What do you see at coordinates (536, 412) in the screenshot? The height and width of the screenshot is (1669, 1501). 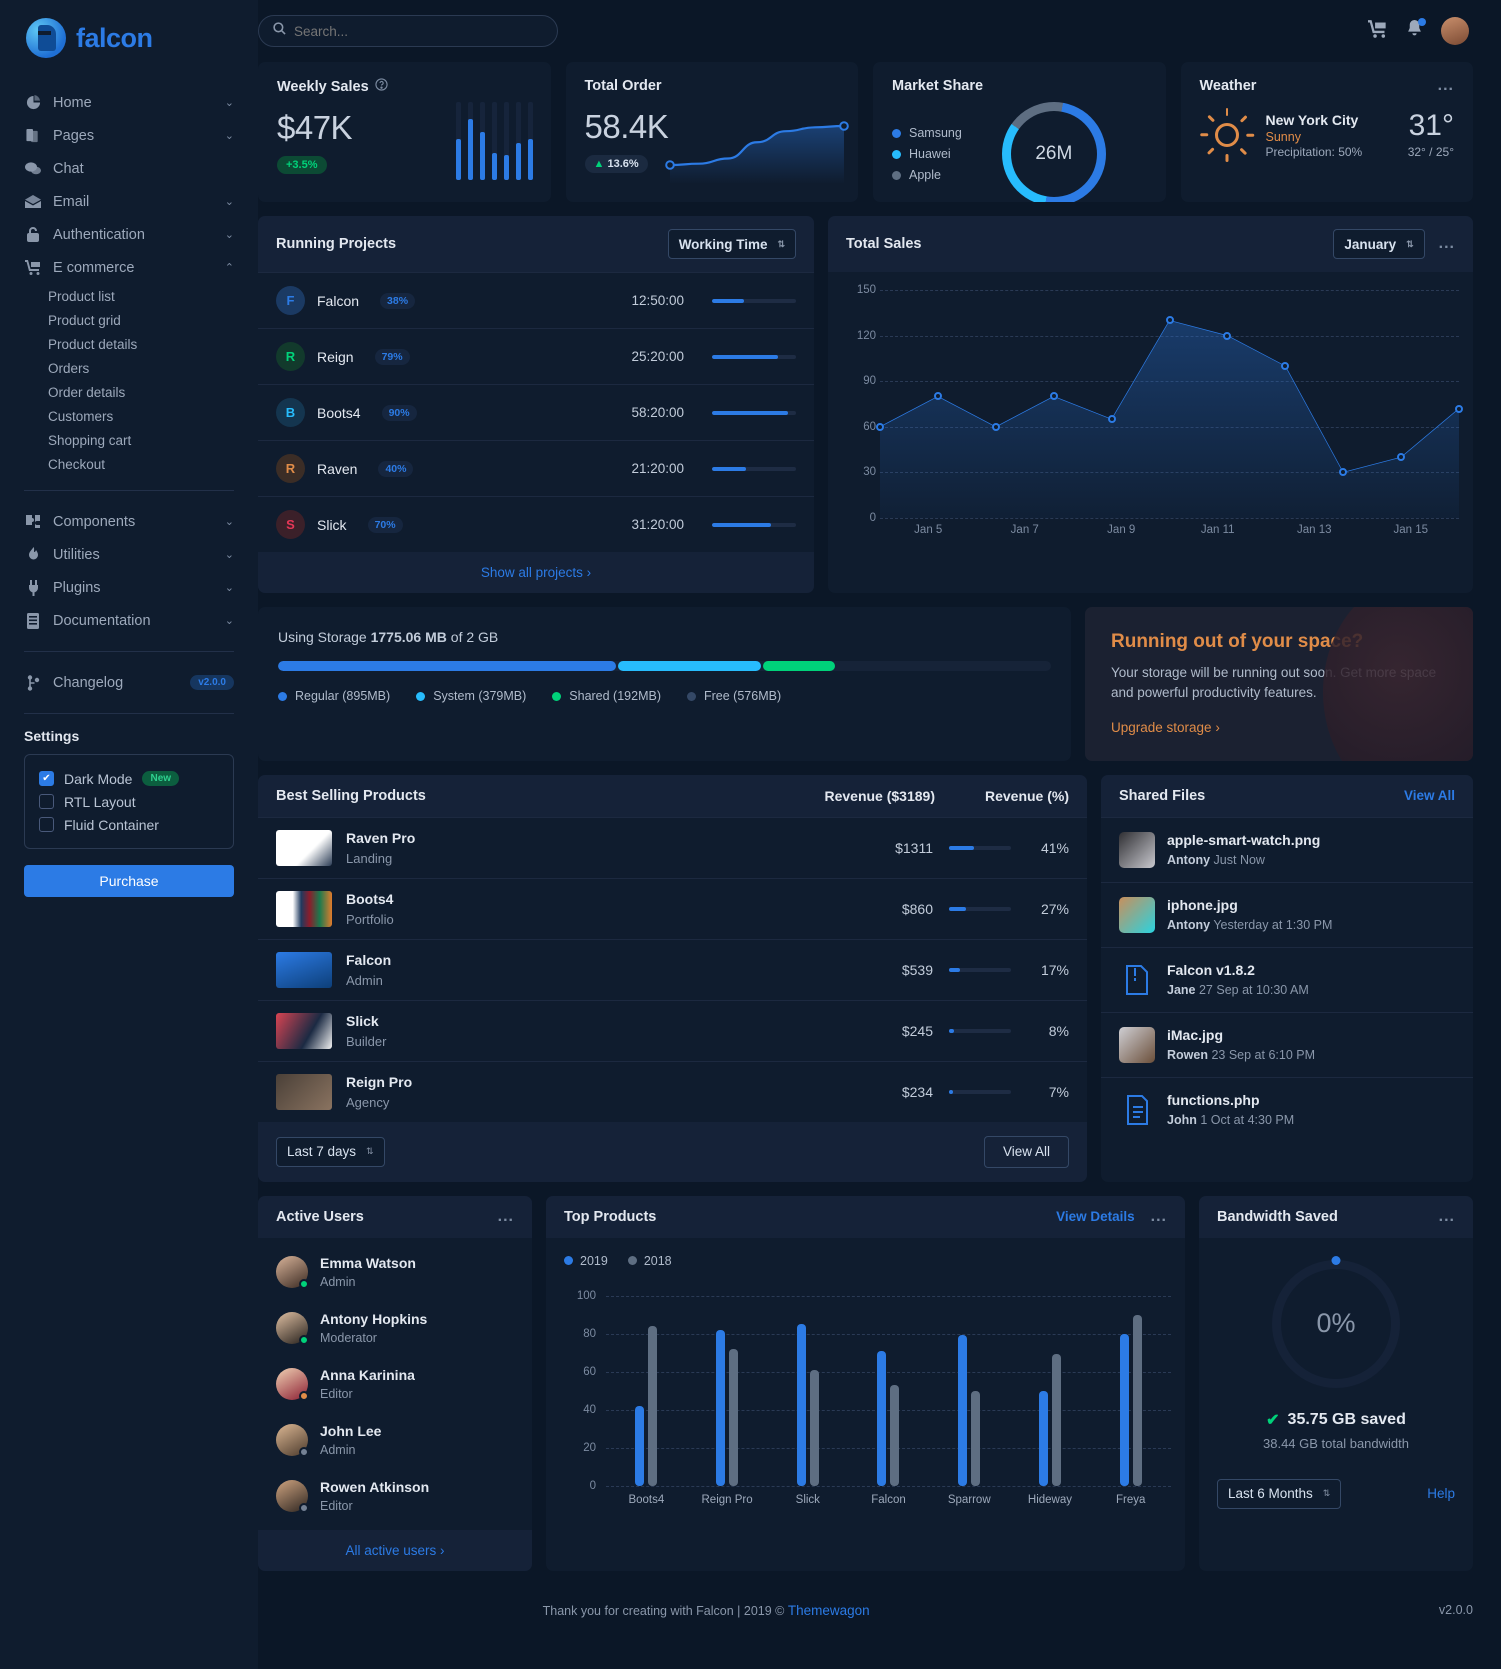 I see `project-row: B Boots4 90% 58:20:00` at bounding box center [536, 412].